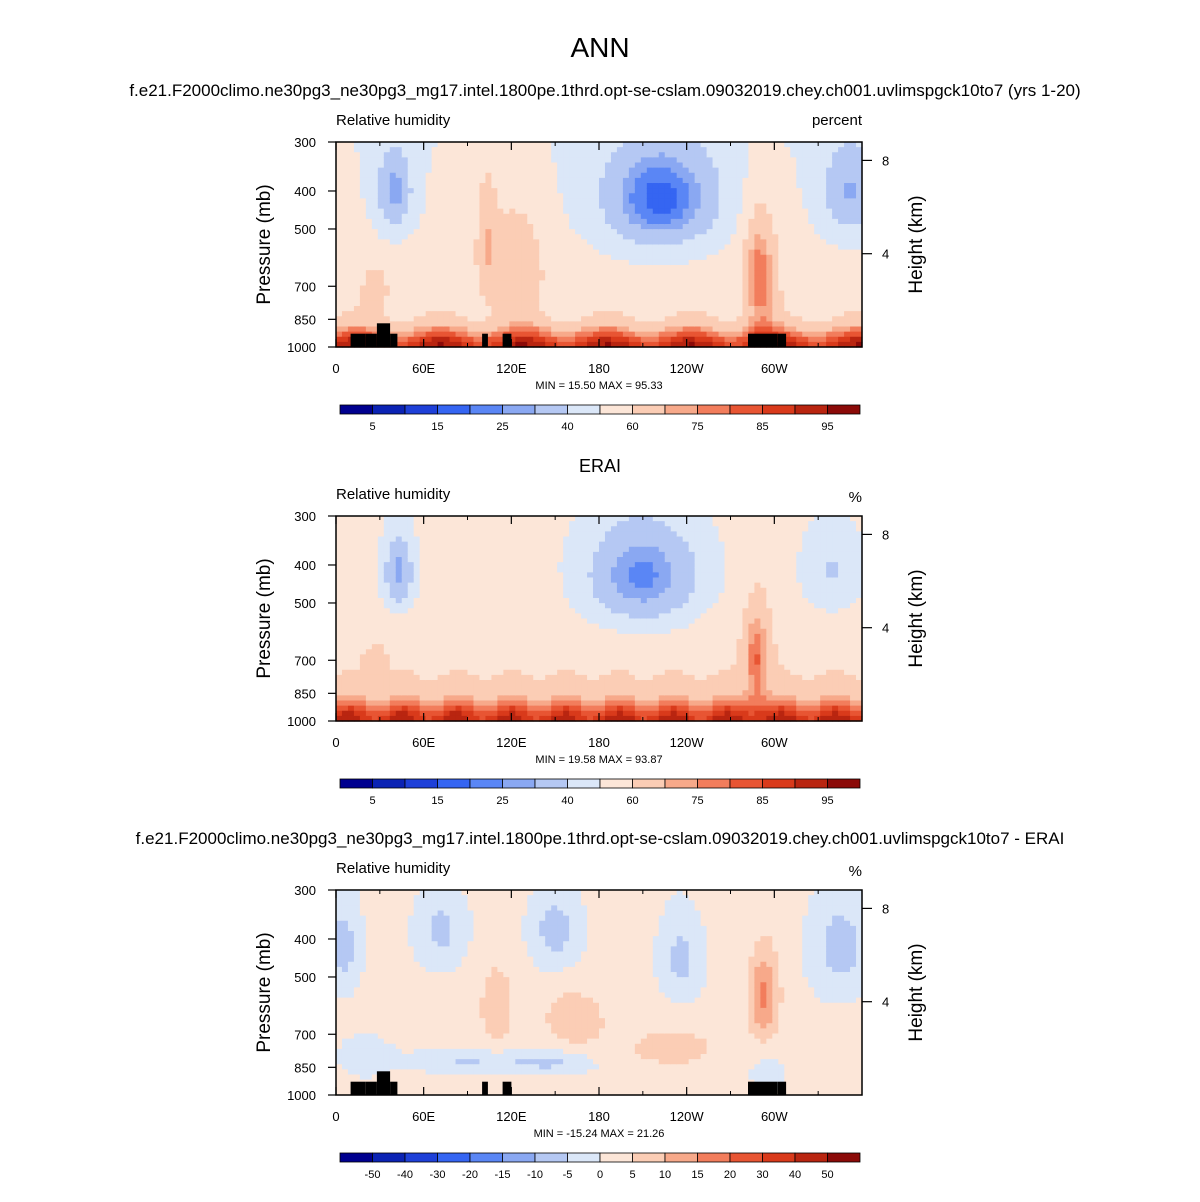 The height and width of the screenshot is (1202, 1200). Describe the element at coordinates (774, 368) in the screenshot. I see `x-tick-label: 60W` at that location.